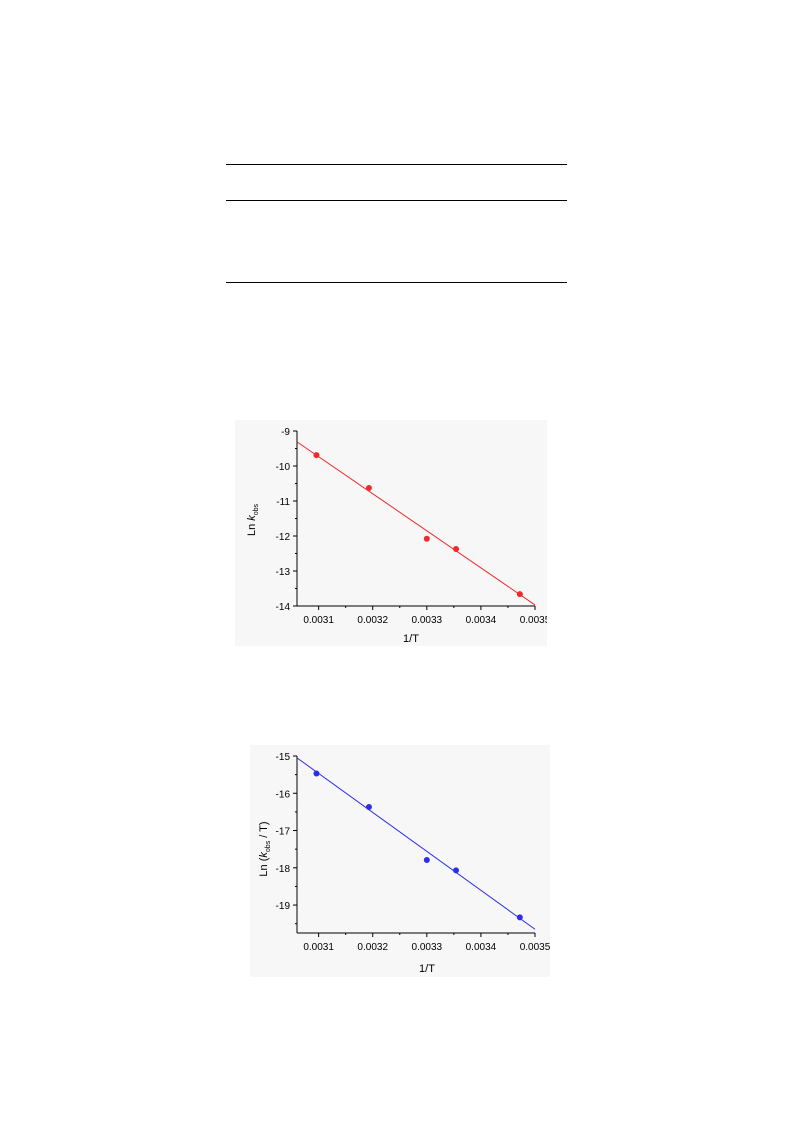  What do you see at coordinates (265, 848) in the screenshot?
I see `y-axis-label: Ln (kobs / T)` at bounding box center [265, 848].